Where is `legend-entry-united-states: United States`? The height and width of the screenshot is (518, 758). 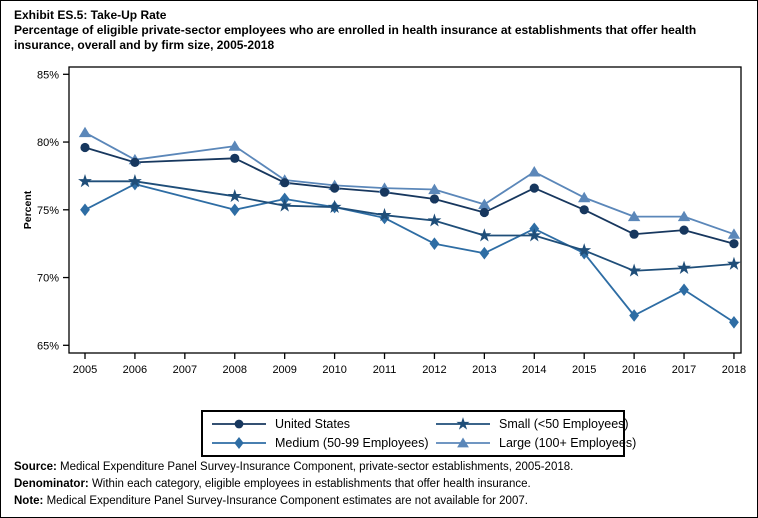 legend-entry-united-states: United States is located at coordinates (323, 424).